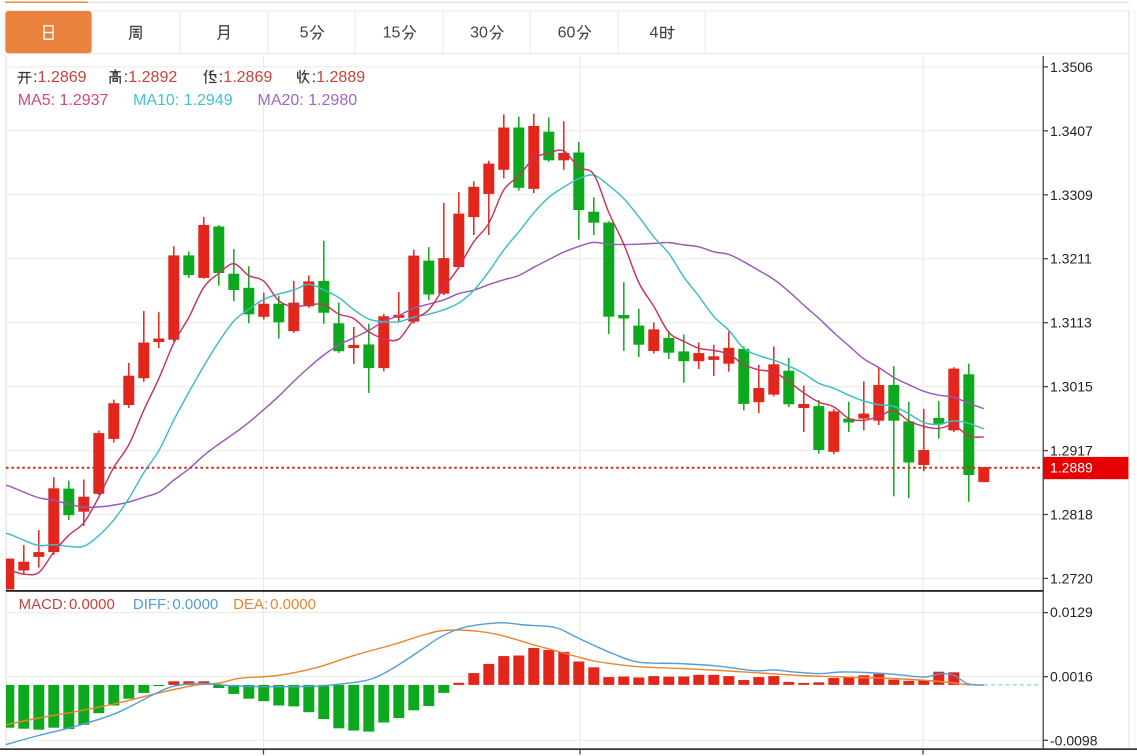  I want to click on svg-text: 1.2818, so click(1071, 515).